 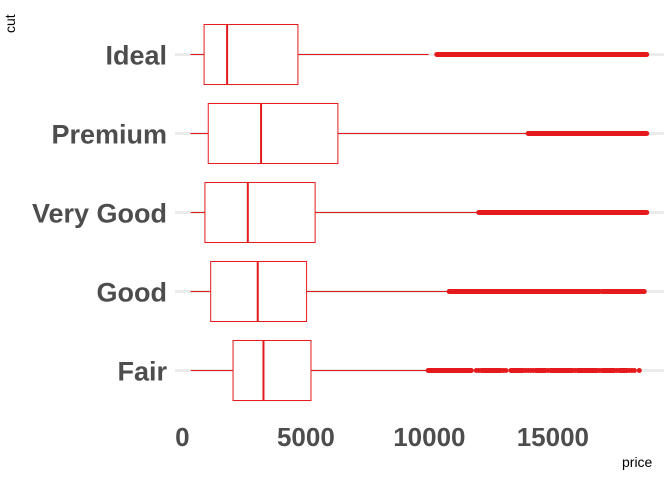 I want to click on y-tick-label-very-good: Very Good, so click(x=99, y=214).